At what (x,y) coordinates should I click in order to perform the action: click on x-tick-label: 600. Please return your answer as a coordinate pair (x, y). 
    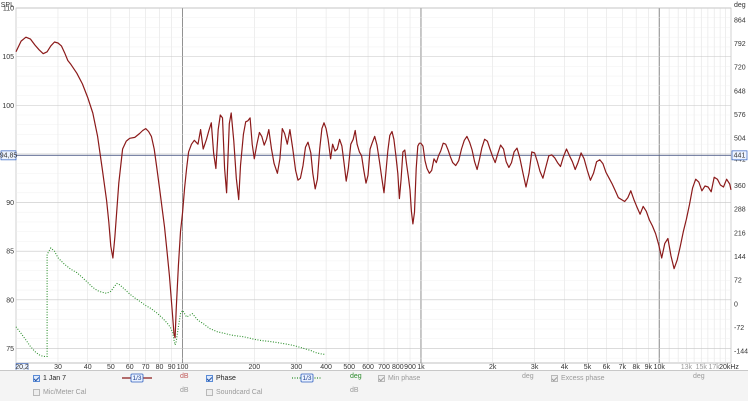
    Looking at the image, I should click on (368, 367).